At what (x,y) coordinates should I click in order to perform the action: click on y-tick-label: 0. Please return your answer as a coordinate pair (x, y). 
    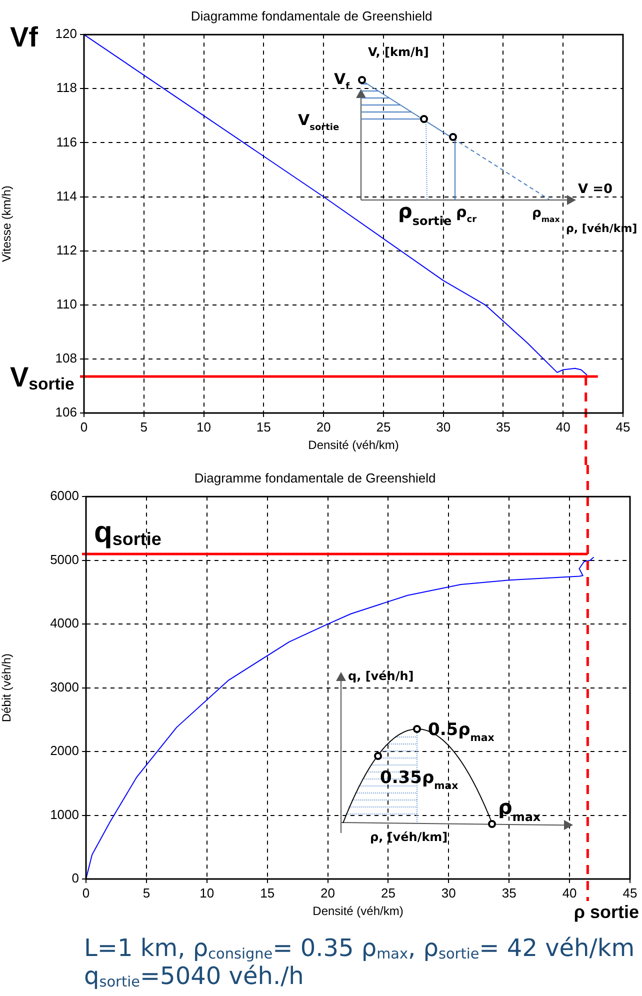
    Looking at the image, I should click on (75, 878).